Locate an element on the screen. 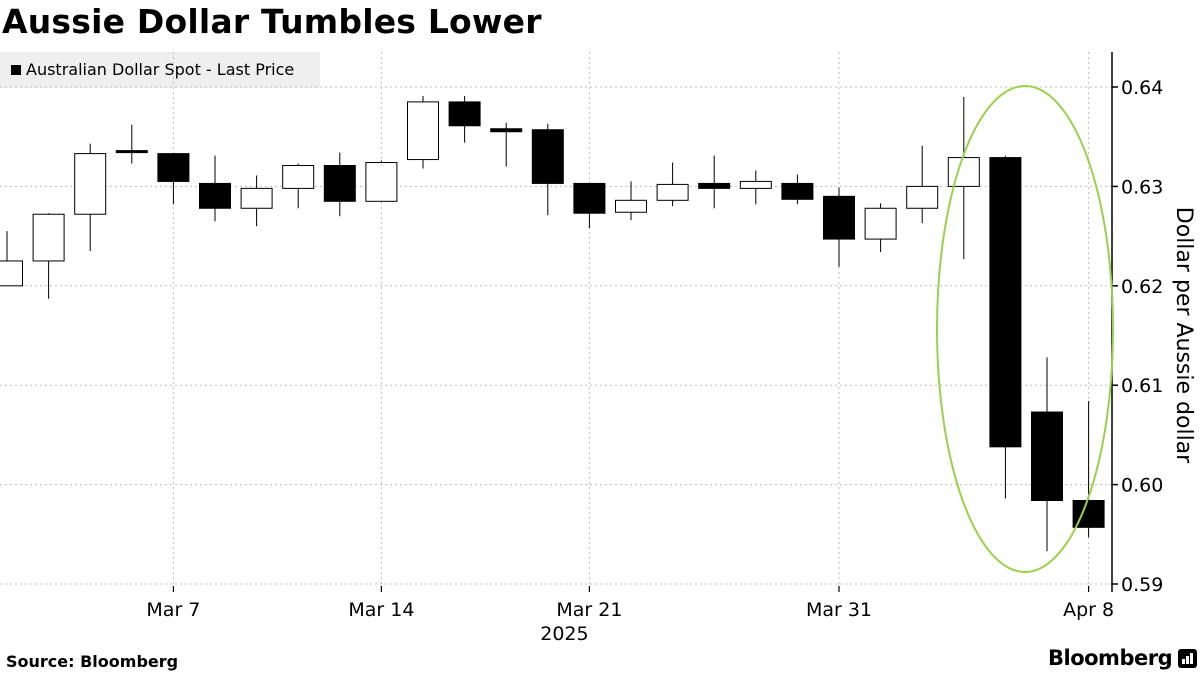 This screenshot has height=675, width=1200. highlight-ellipse is located at coordinates (1025, 329).